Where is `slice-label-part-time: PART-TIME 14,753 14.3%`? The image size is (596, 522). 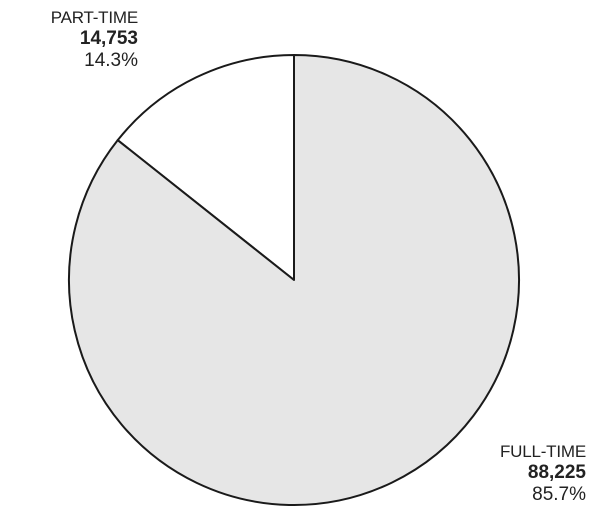
slice-label-part-time: PART-TIME 14,753 14.3% is located at coordinates (74, 40).